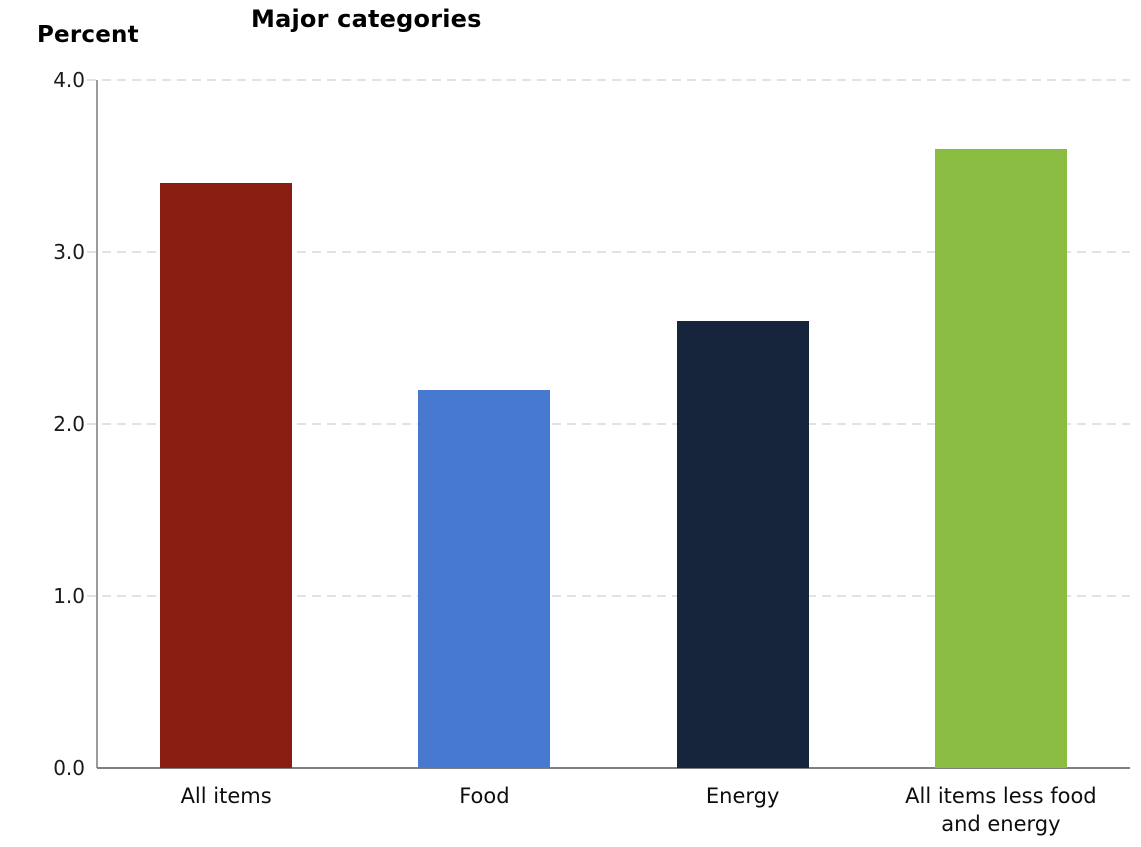 The height and width of the screenshot is (847, 1141). What do you see at coordinates (1000, 458) in the screenshot?
I see `bar-all-items-less-food-and-energy` at bounding box center [1000, 458].